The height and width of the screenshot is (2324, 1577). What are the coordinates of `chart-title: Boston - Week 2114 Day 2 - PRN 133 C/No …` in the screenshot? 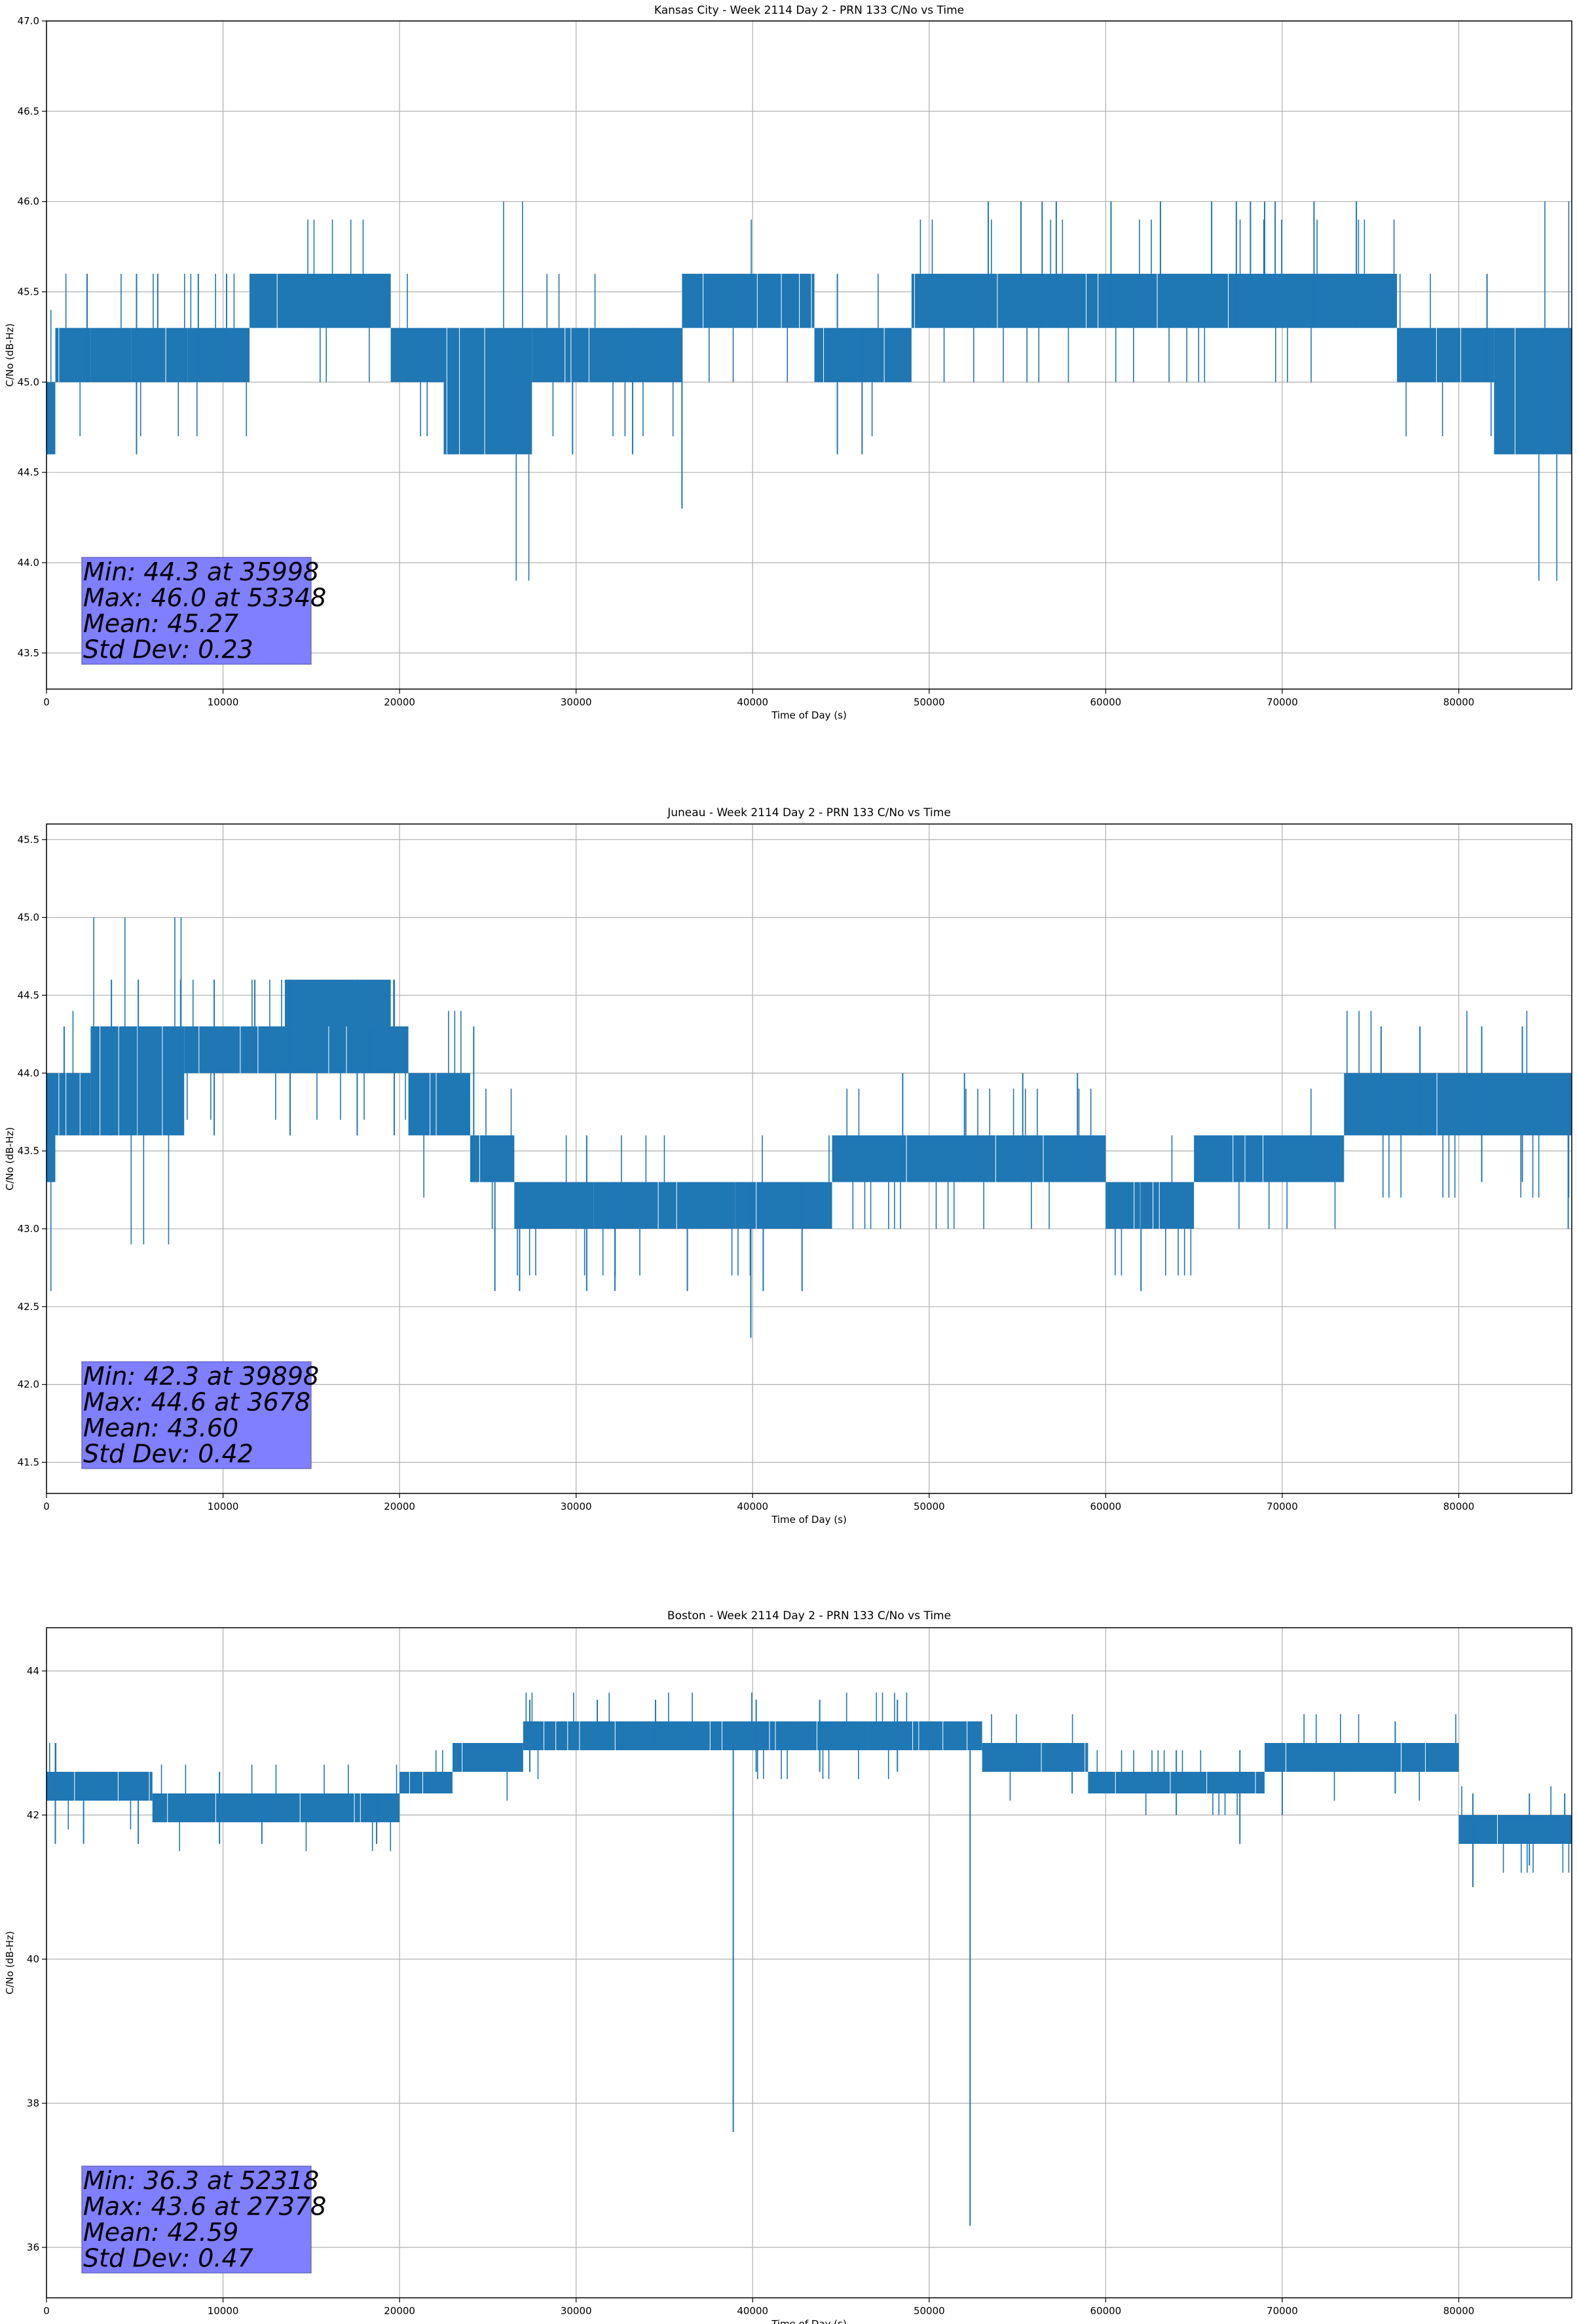 It's located at (809, 1615).